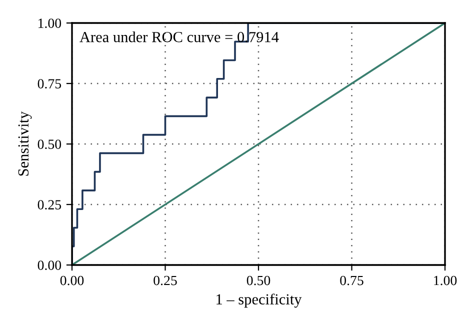 Image resolution: width=474 pixels, height=328 pixels. What do you see at coordinates (50, 84) in the screenshot?
I see `y-tick-label: 0.75` at bounding box center [50, 84].